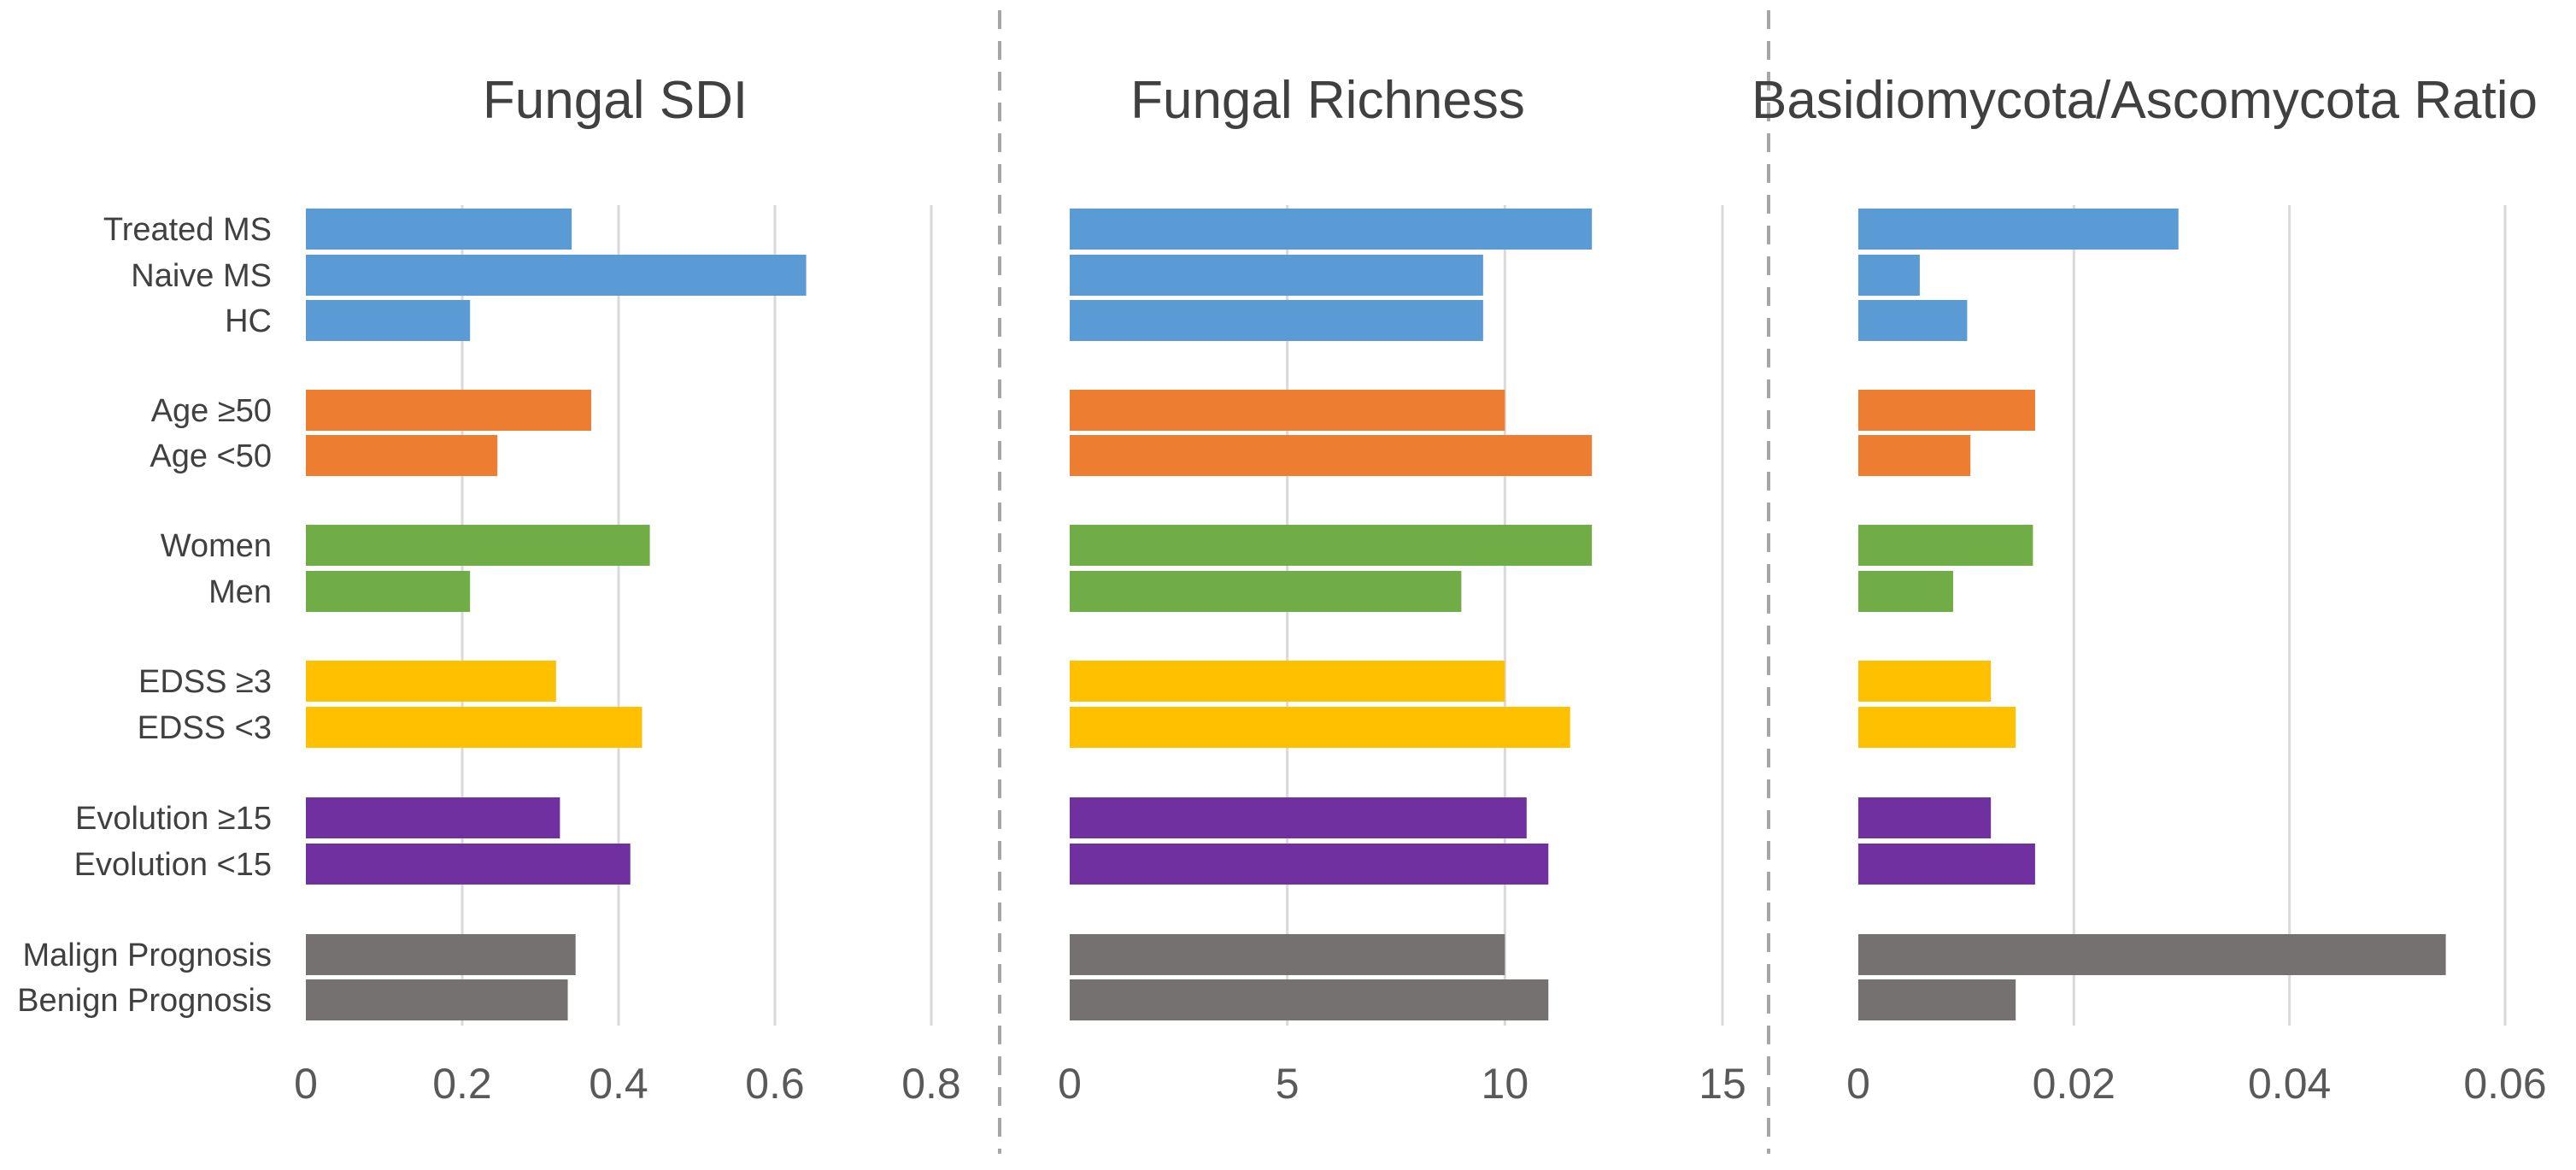  I want to click on chart-title: Fungal SDI, so click(615, 100).